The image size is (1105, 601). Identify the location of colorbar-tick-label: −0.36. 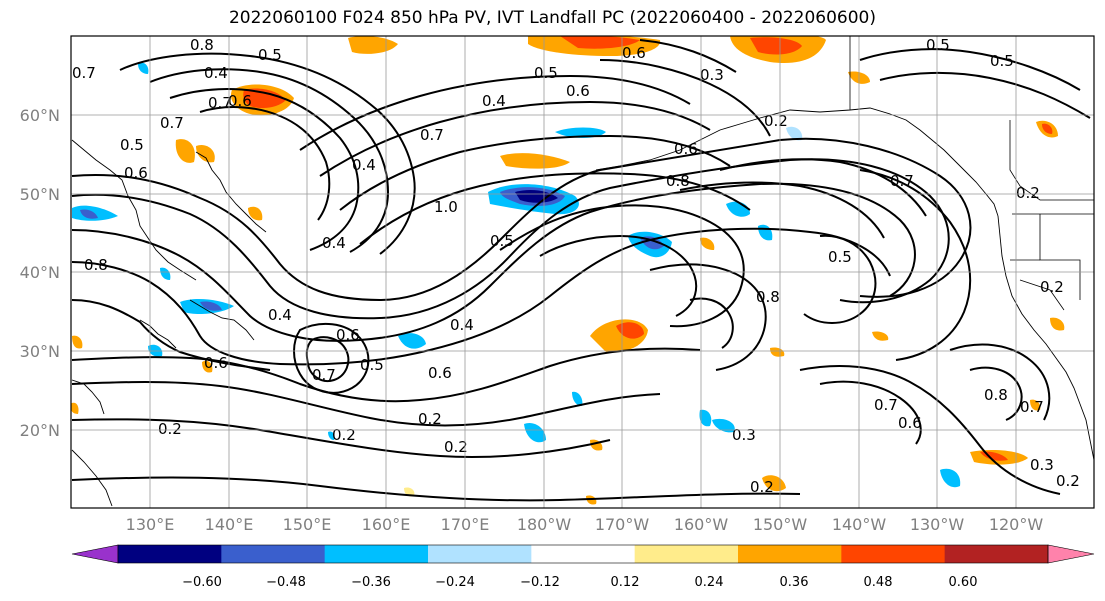
(371, 582).